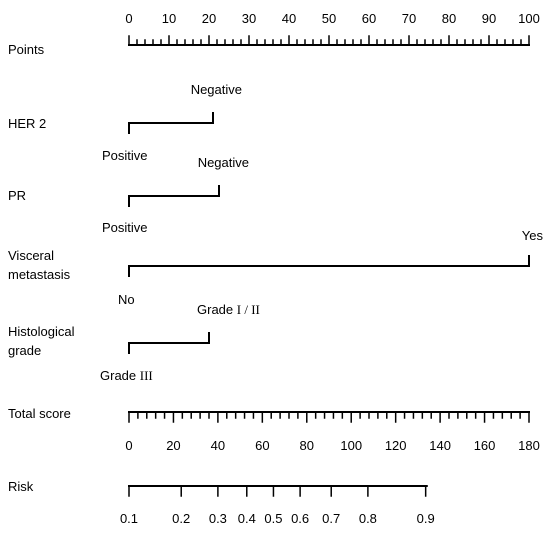 The image size is (550, 534). Describe the element at coordinates (216, 89) in the screenshot. I see `her2-level-high: Negative` at that location.